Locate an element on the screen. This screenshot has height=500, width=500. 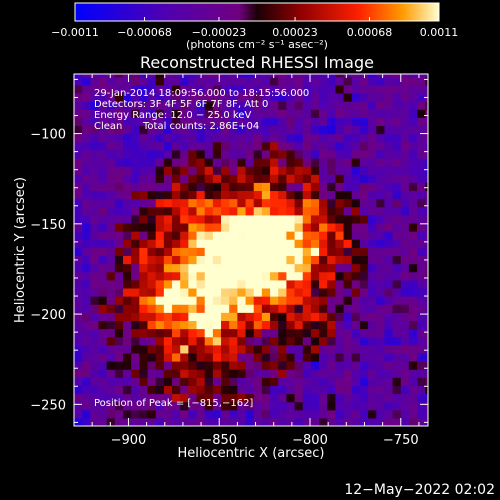
colorbar-ticks is located at coordinates (257, 19).